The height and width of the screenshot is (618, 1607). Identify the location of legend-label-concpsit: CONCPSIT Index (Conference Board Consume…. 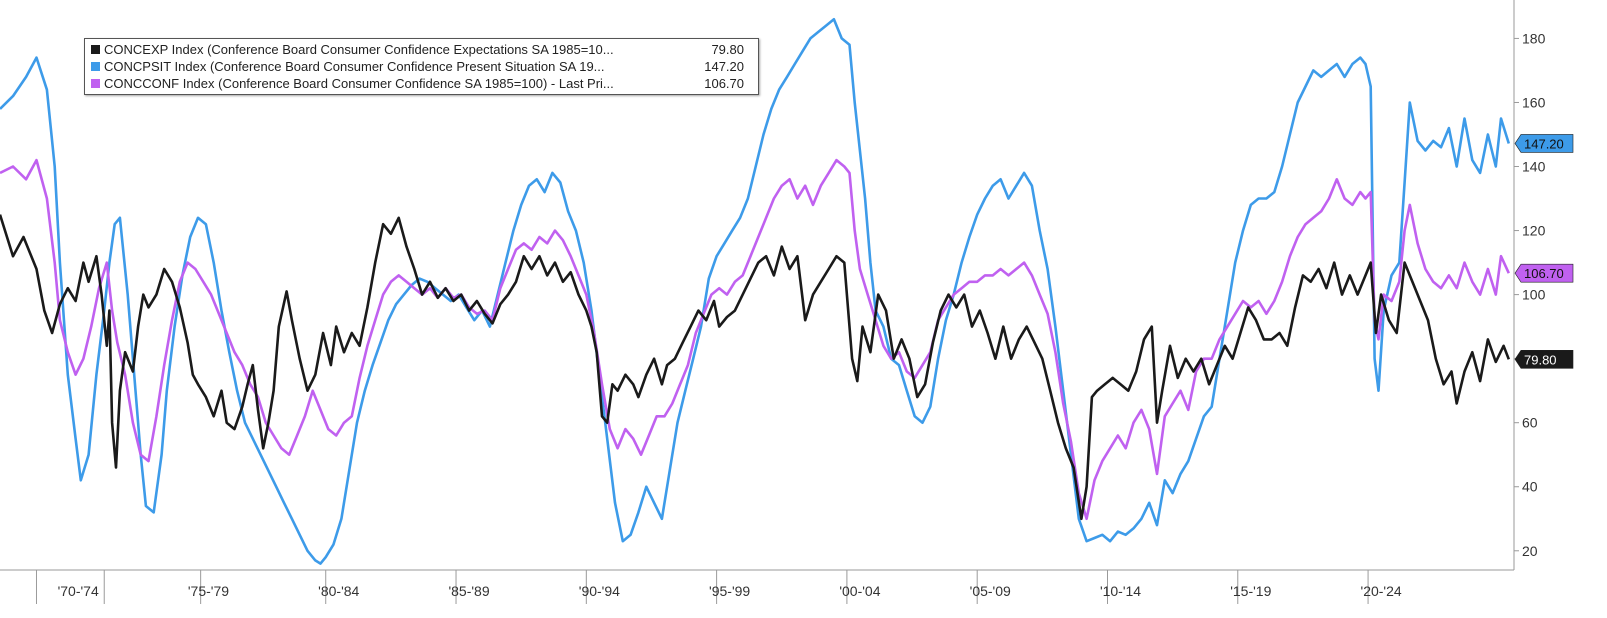
(354, 66).